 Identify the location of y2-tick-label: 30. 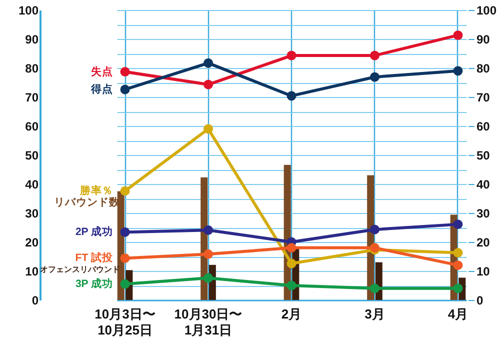
(483, 213).